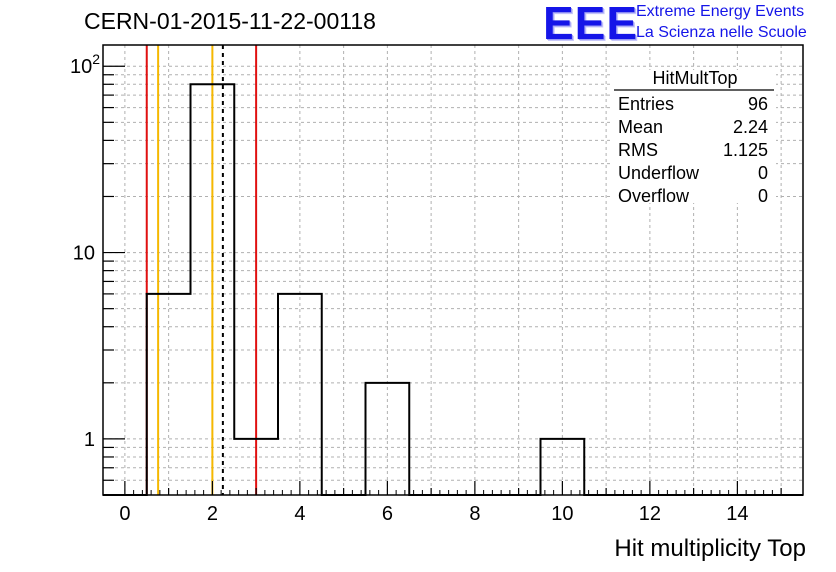  Describe the element at coordinates (654, 196) in the screenshot. I see `stats-label: Overflow` at that location.